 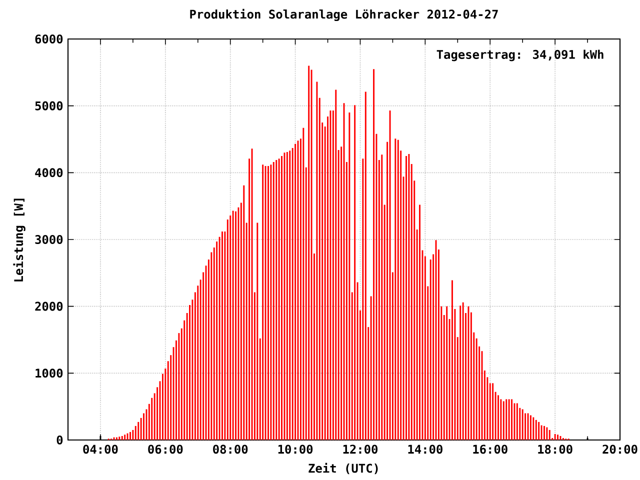 I want to click on y-tick-label: 2000, so click(x=49, y=306).